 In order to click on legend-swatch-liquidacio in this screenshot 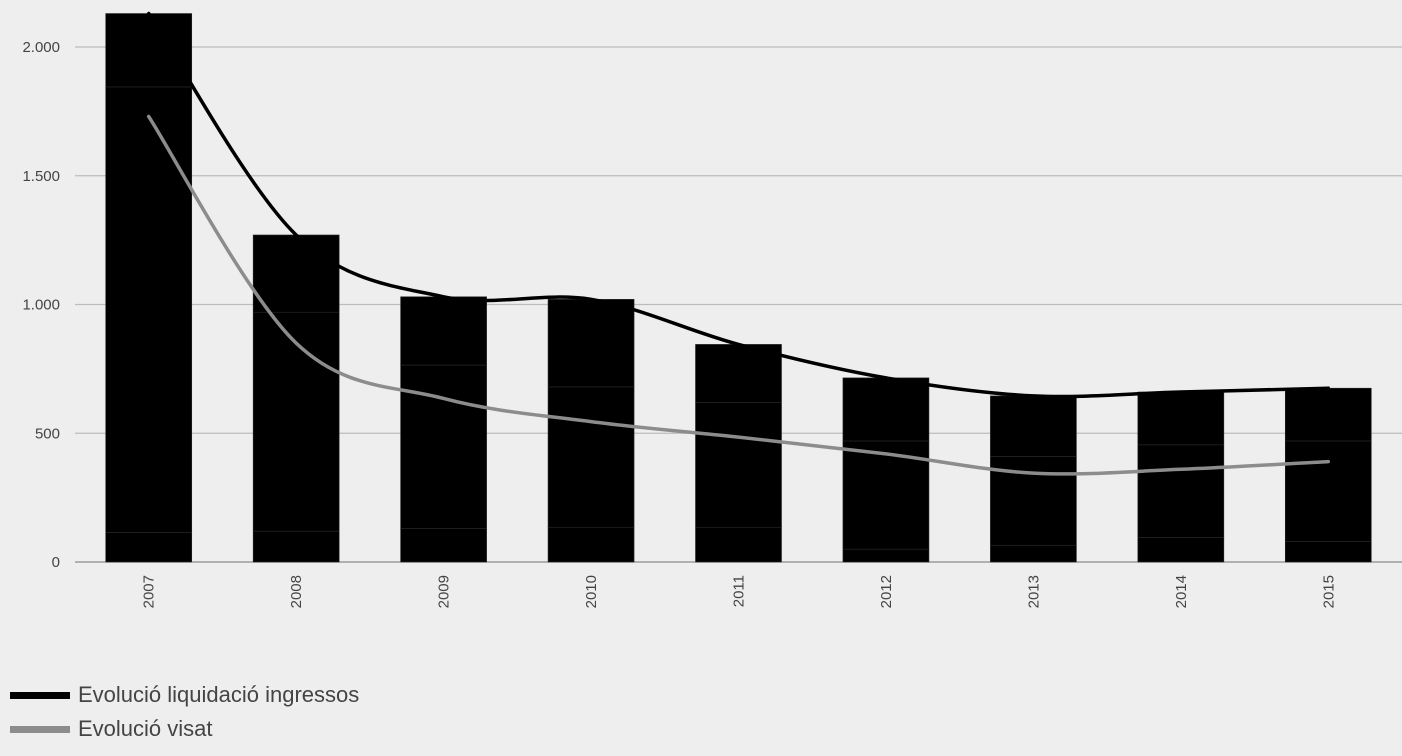, I will do `click(40, 695)`.